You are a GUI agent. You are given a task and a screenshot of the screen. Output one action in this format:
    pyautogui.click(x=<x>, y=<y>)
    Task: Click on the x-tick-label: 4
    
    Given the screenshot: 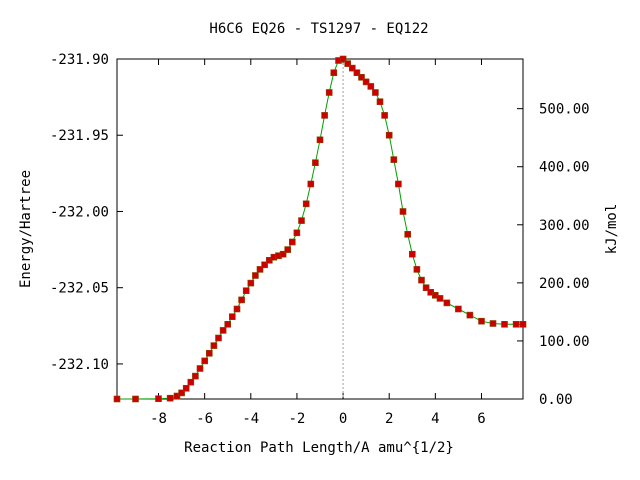 What is the action you would take?
    pyautogui.click(x=435, y=419)
    